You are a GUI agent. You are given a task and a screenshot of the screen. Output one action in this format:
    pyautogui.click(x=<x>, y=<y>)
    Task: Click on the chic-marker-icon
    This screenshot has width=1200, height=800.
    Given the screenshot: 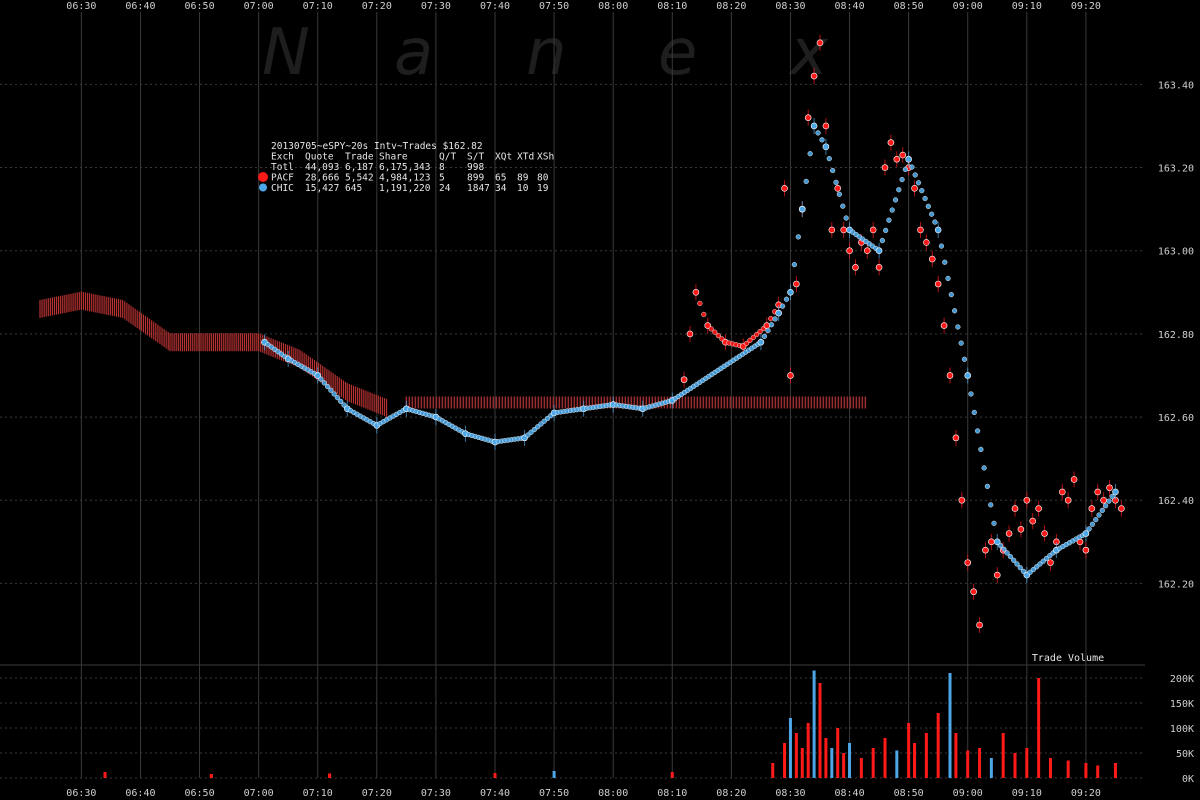 What is the action you would take?
    pyautogui.click(x=263, y=187)
    